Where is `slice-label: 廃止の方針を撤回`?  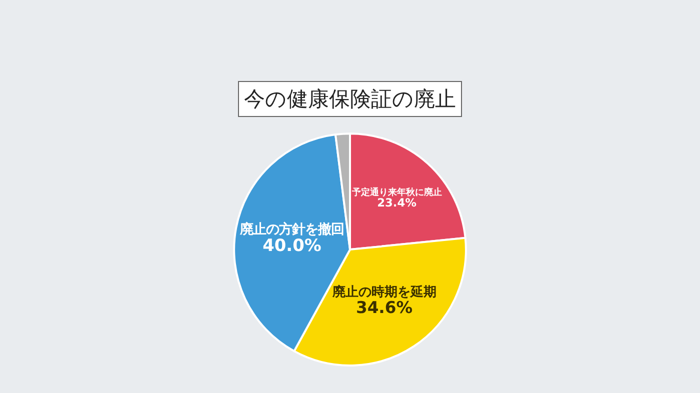
slice-label: 廃止の方針を撤回 is located at coordinates (291, 230).